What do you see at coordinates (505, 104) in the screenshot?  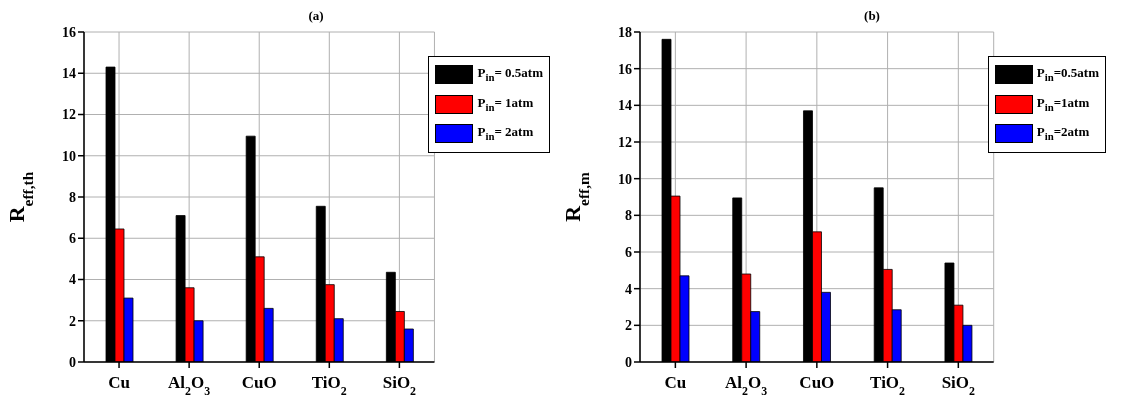 I see `legend-label: P$_{in}$= 1atm` at bounding box center [505, 104].